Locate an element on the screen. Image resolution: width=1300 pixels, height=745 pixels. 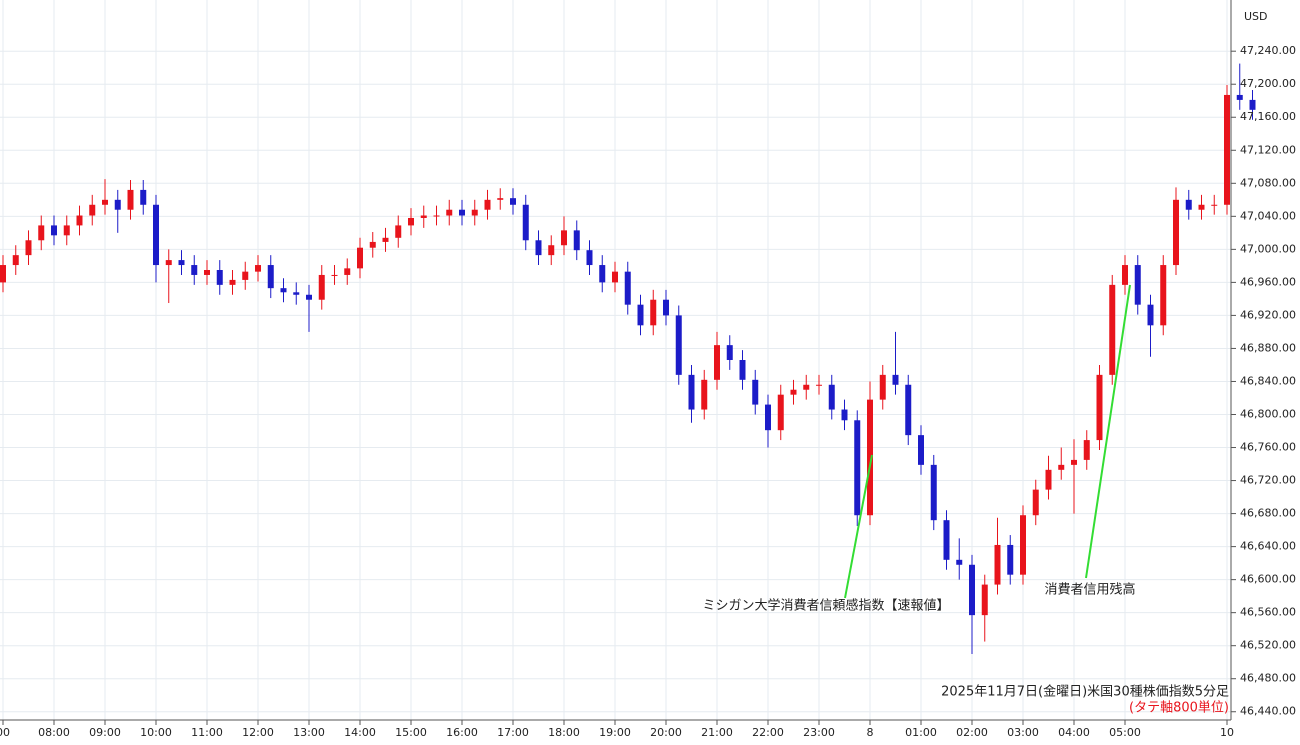
x-tick-label: 20:00 is located at coordinates (666, 732).